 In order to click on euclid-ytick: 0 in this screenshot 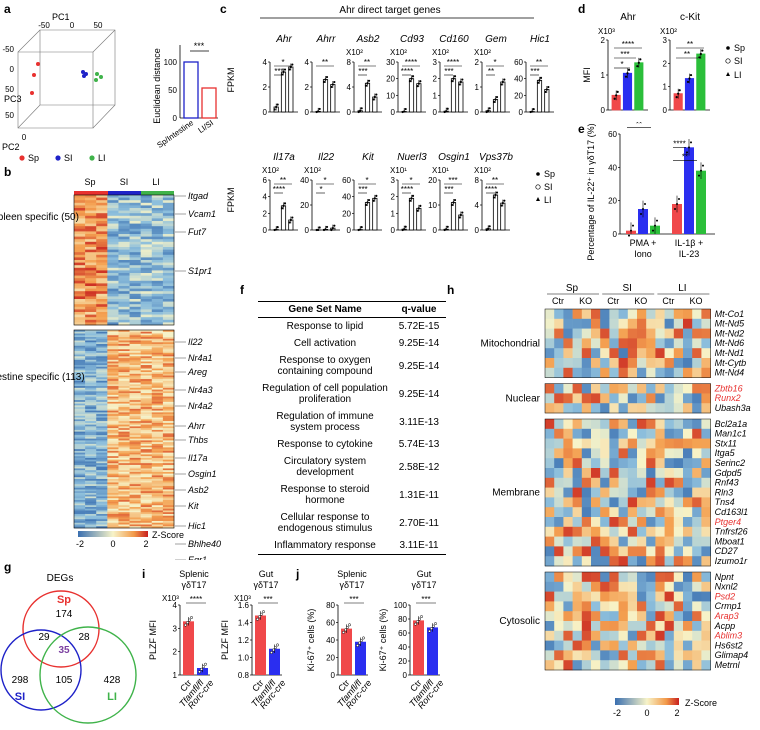, I will do `click(175, 118)`.